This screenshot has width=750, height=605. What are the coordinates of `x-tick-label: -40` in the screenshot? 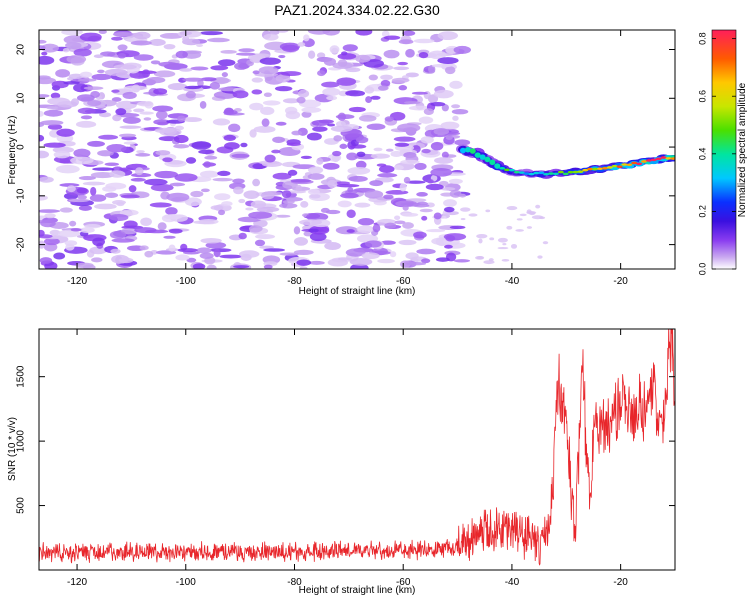 It's located at (512, 582).